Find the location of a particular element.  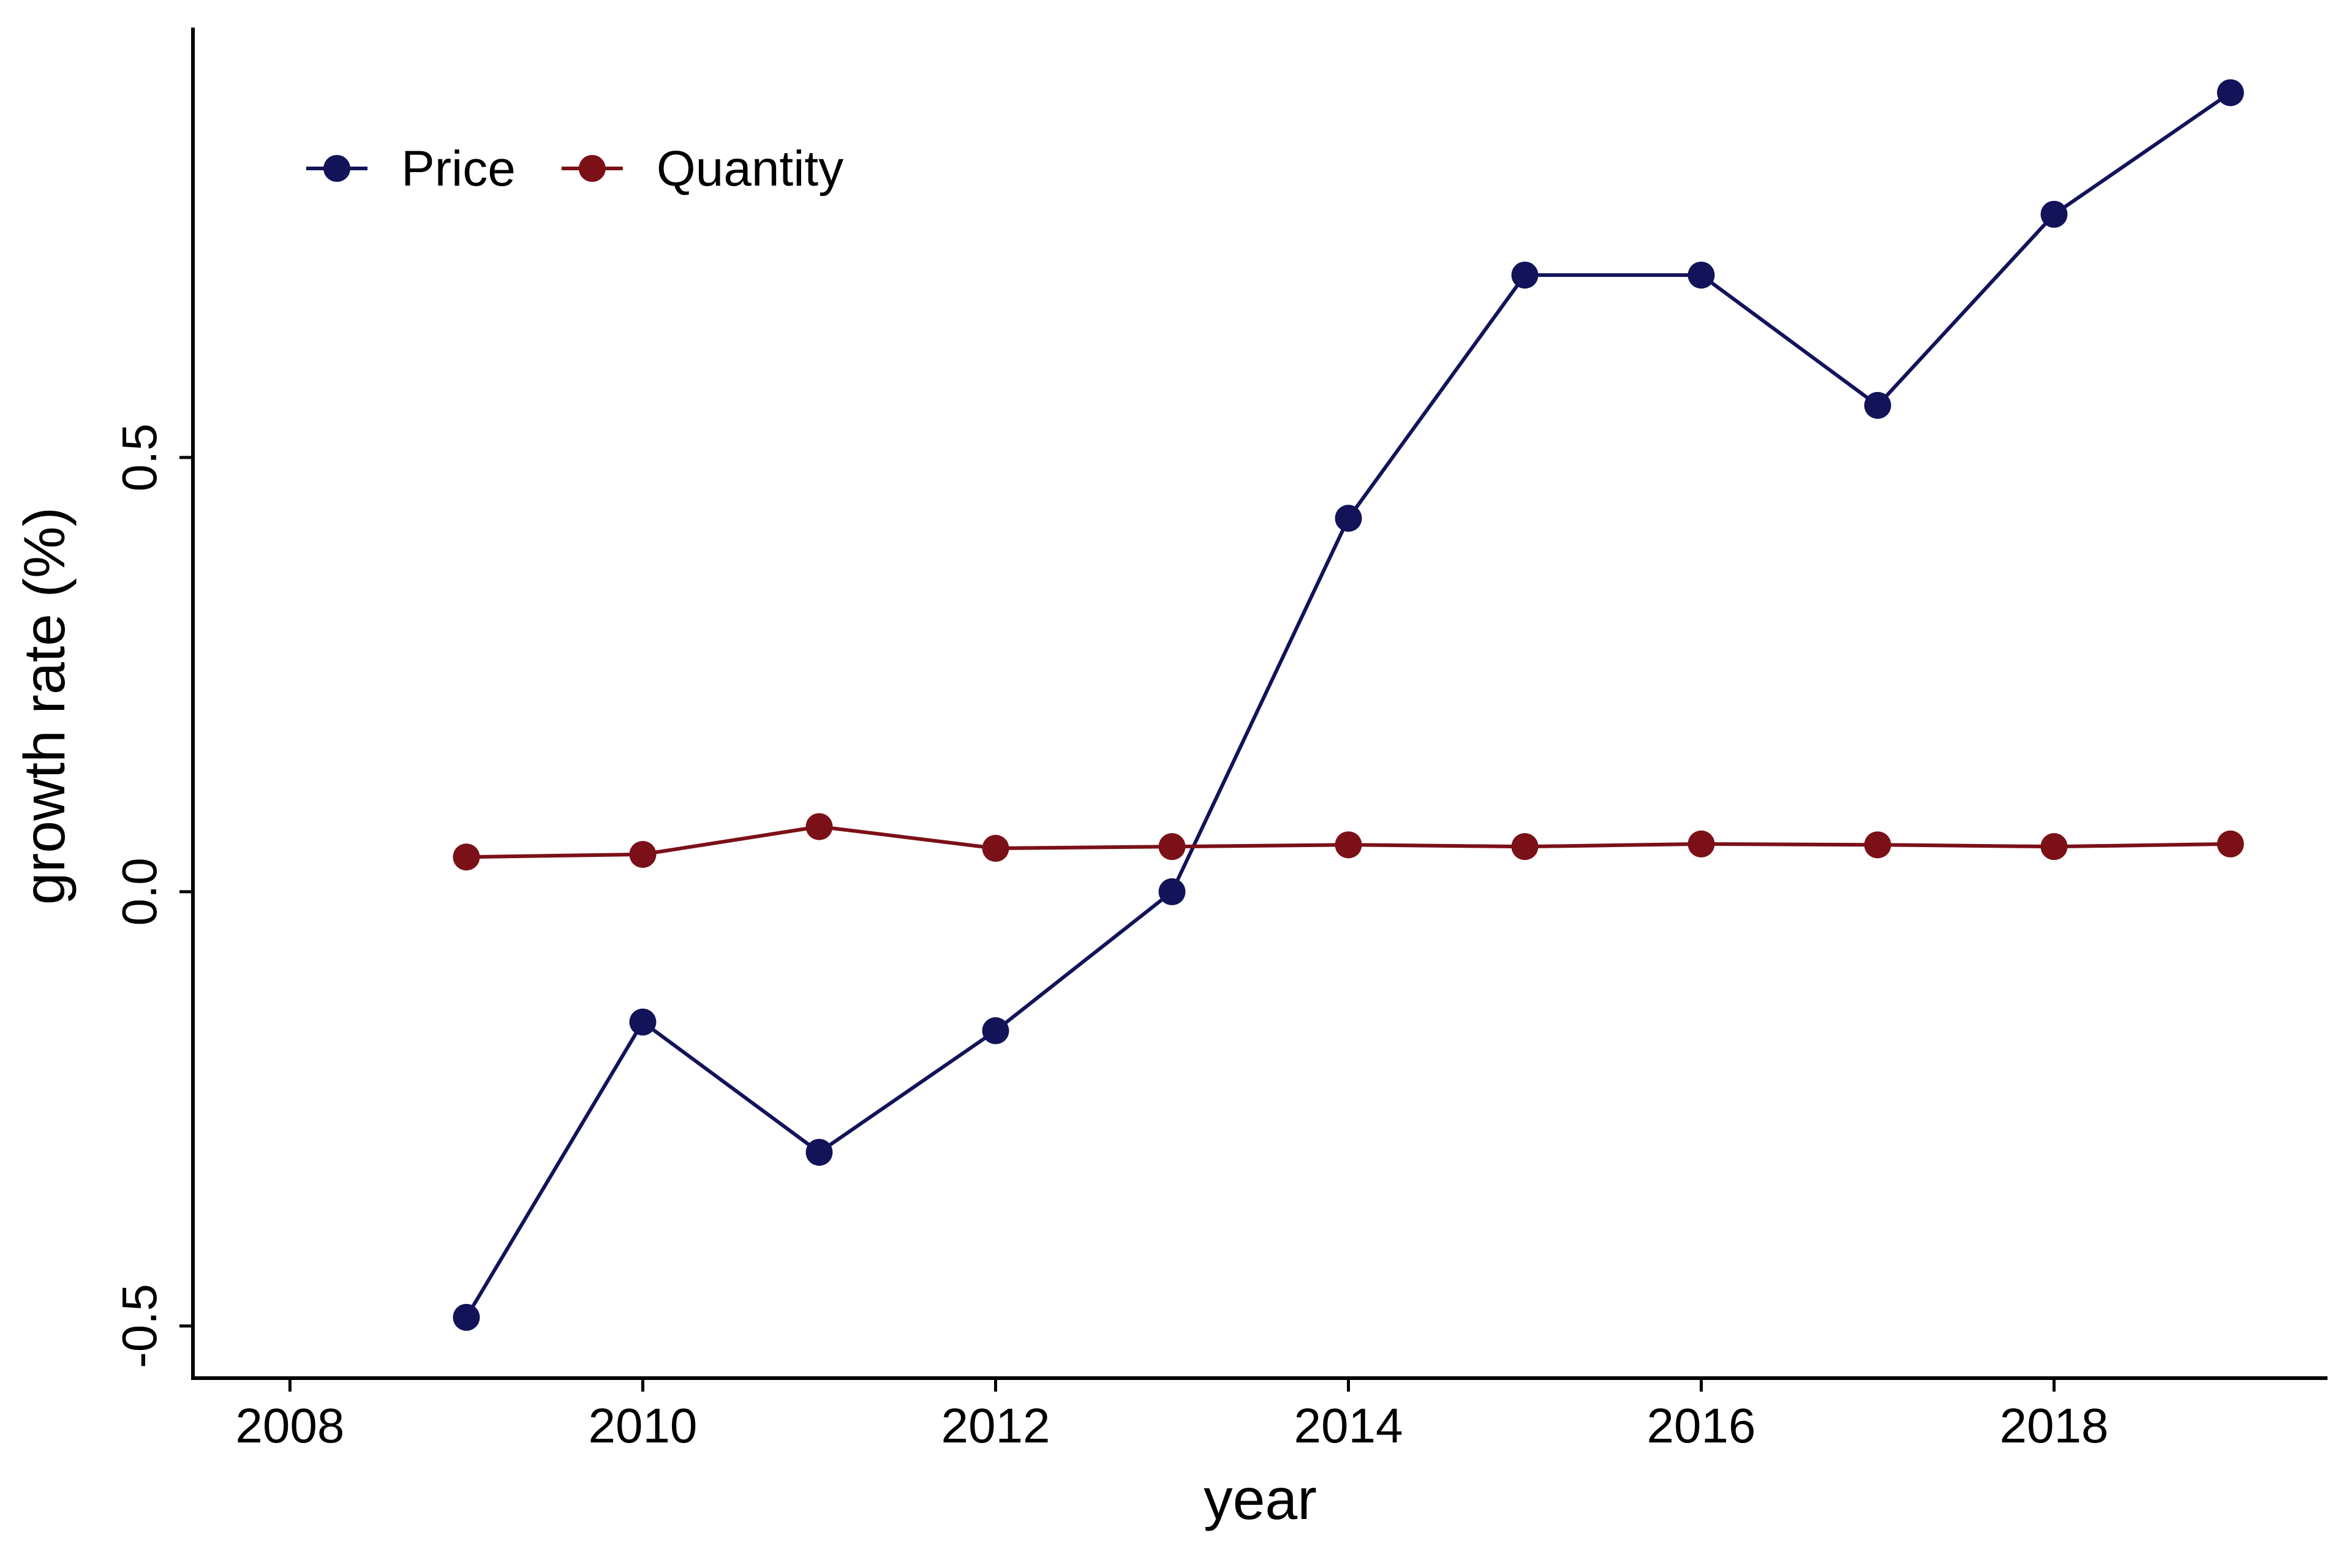

series-quantity is located at coordinates (1349, 842).